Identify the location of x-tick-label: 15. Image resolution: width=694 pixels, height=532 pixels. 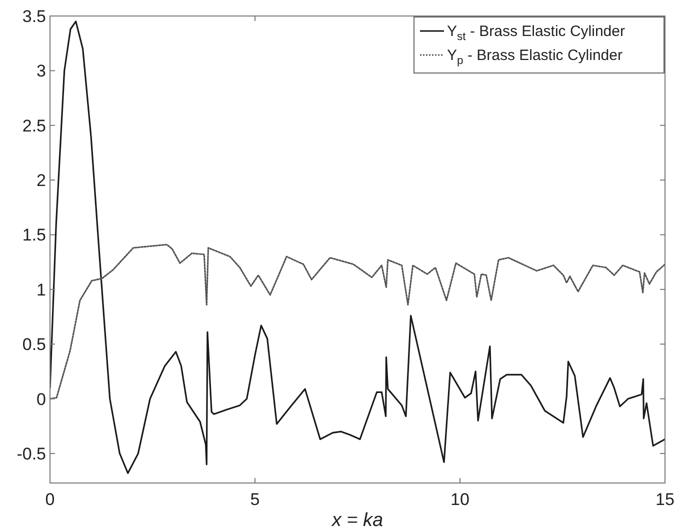
(665, 499).